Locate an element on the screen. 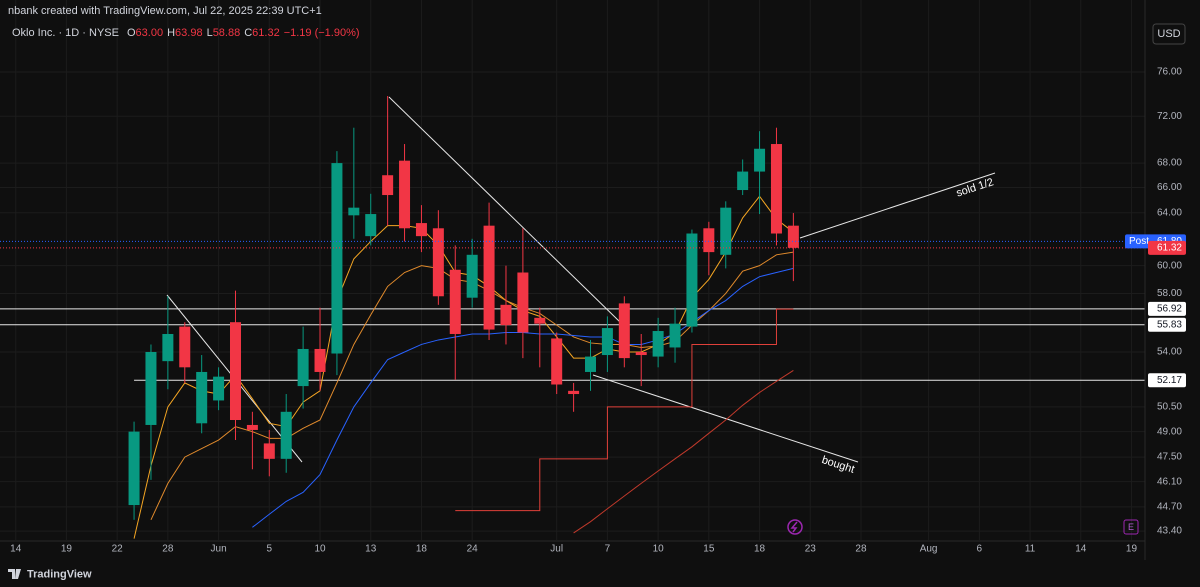 The height and width of the screenshot is (587, 1200). earnings-label: E is located at coordinates (1131, 527).